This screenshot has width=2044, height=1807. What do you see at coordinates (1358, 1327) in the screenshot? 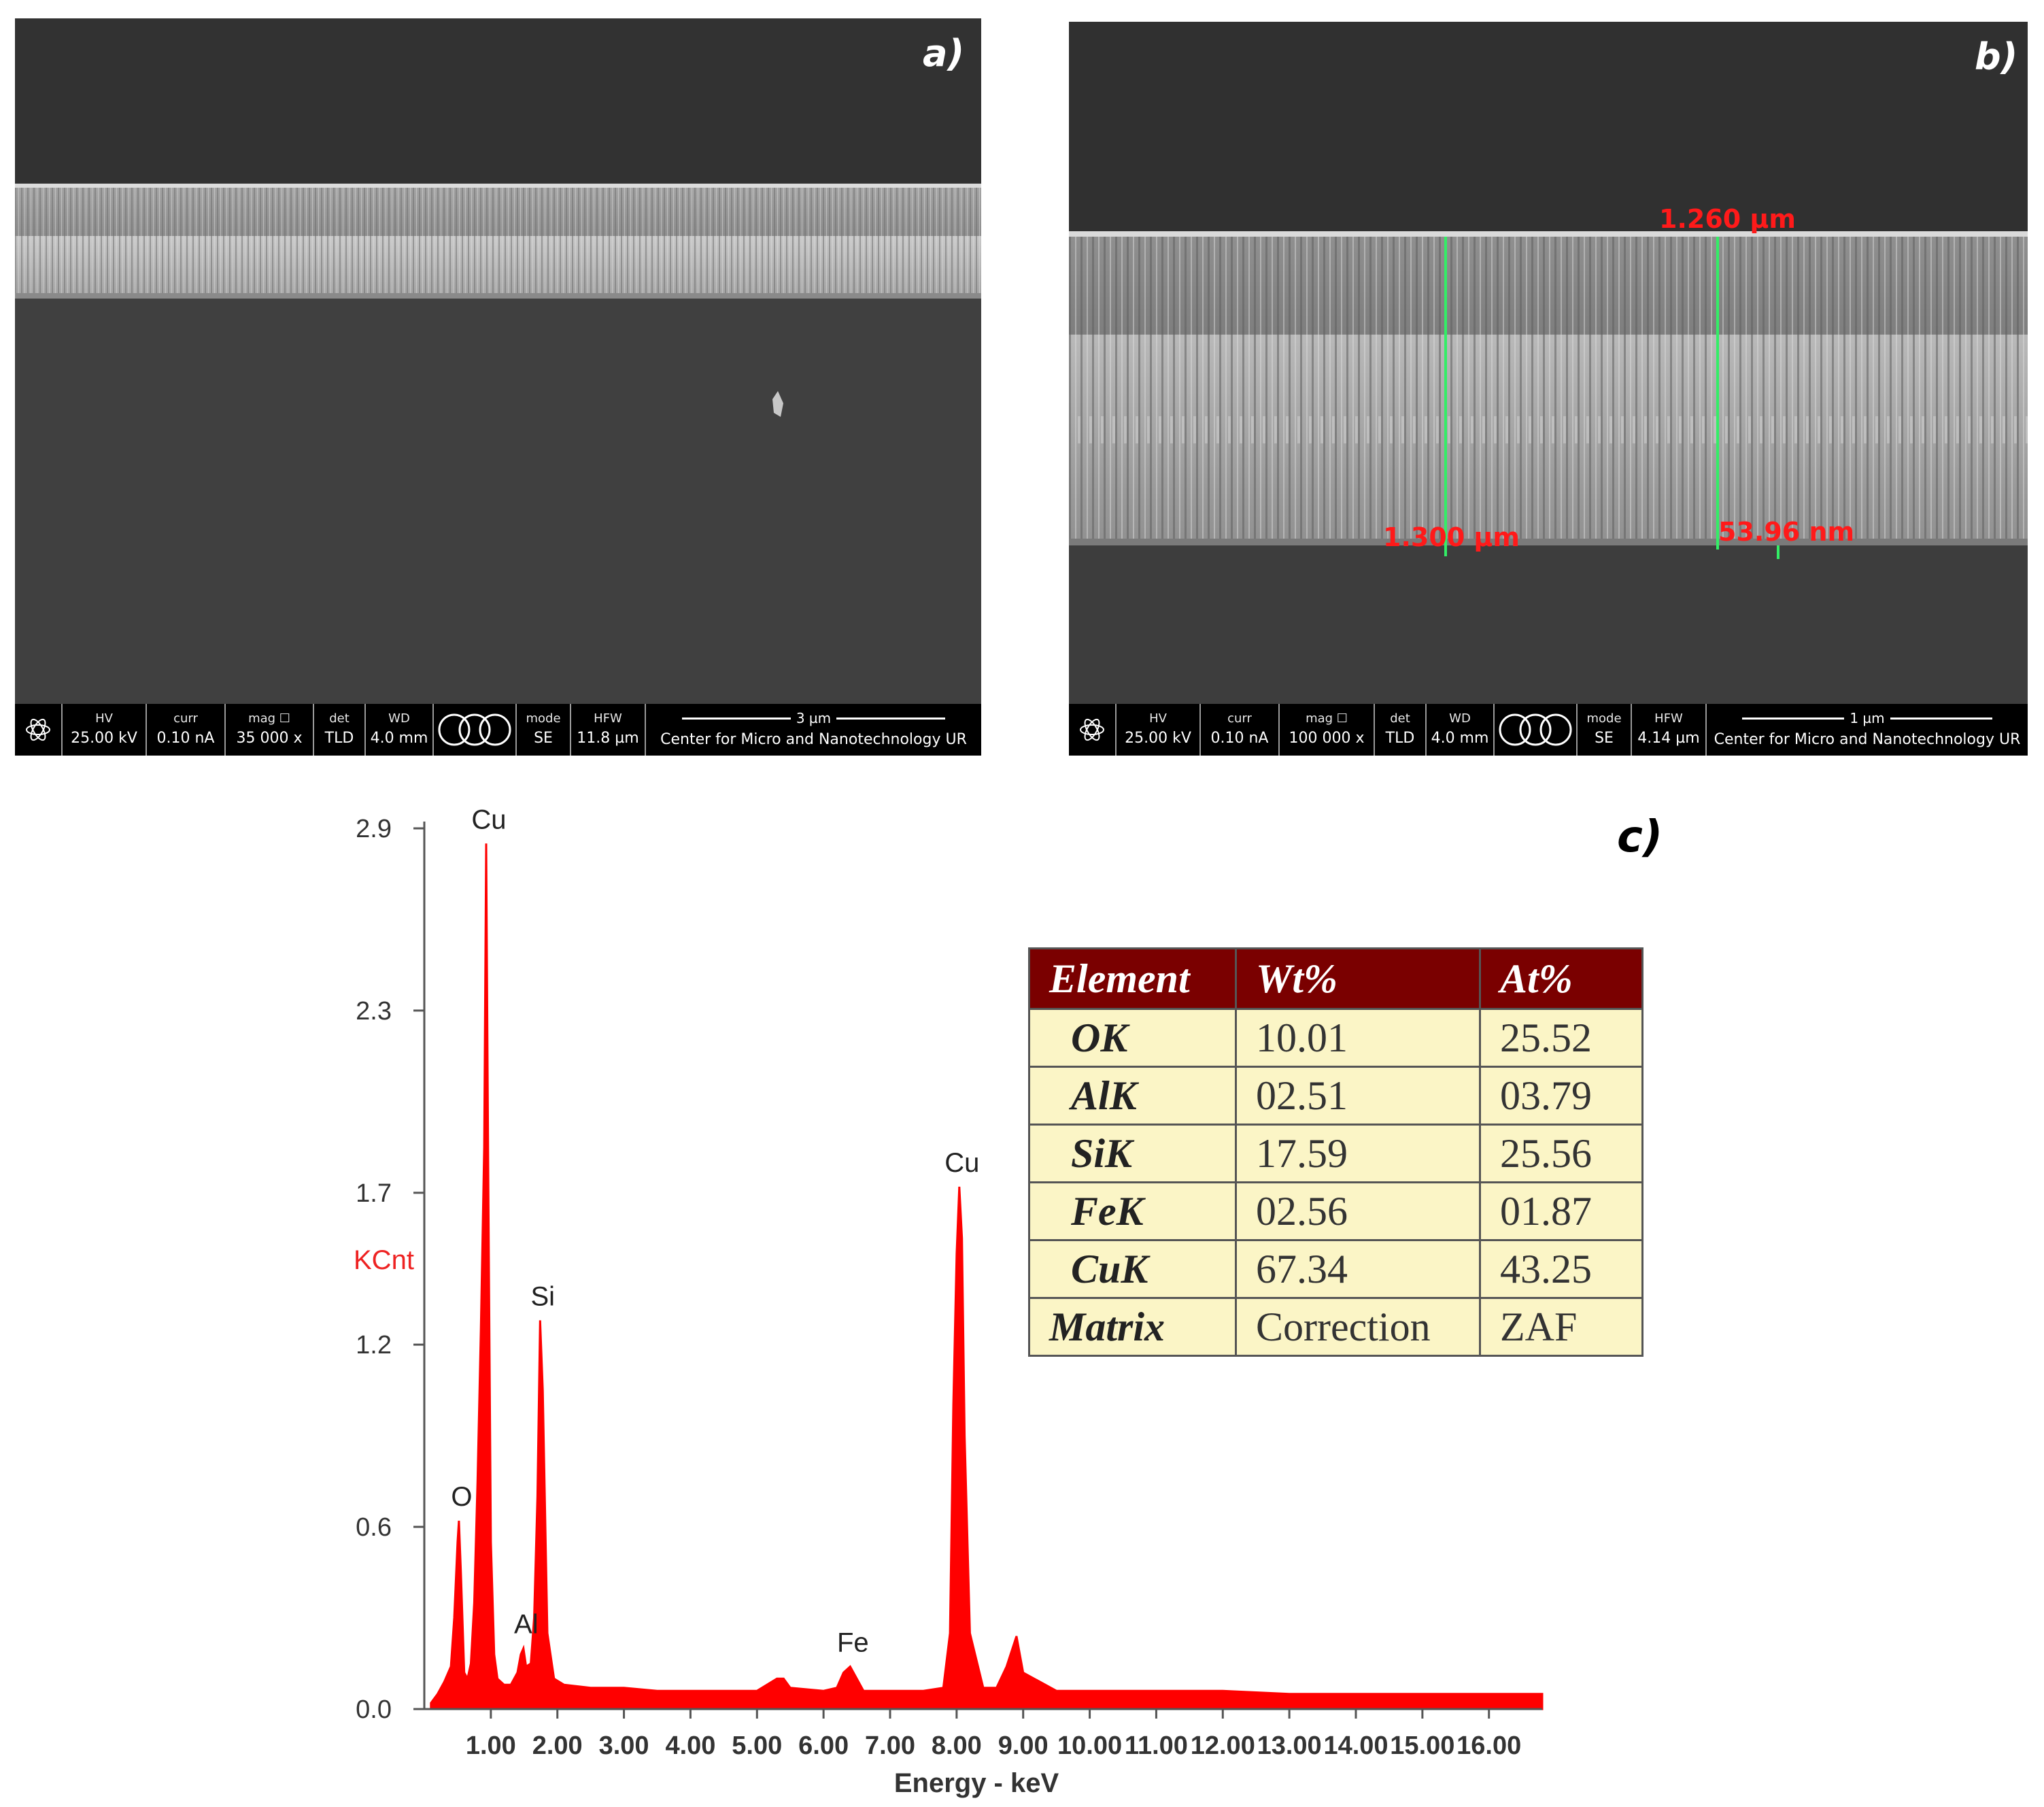
I see `table-cell: Correction` at bounding box center [1358, 1327].